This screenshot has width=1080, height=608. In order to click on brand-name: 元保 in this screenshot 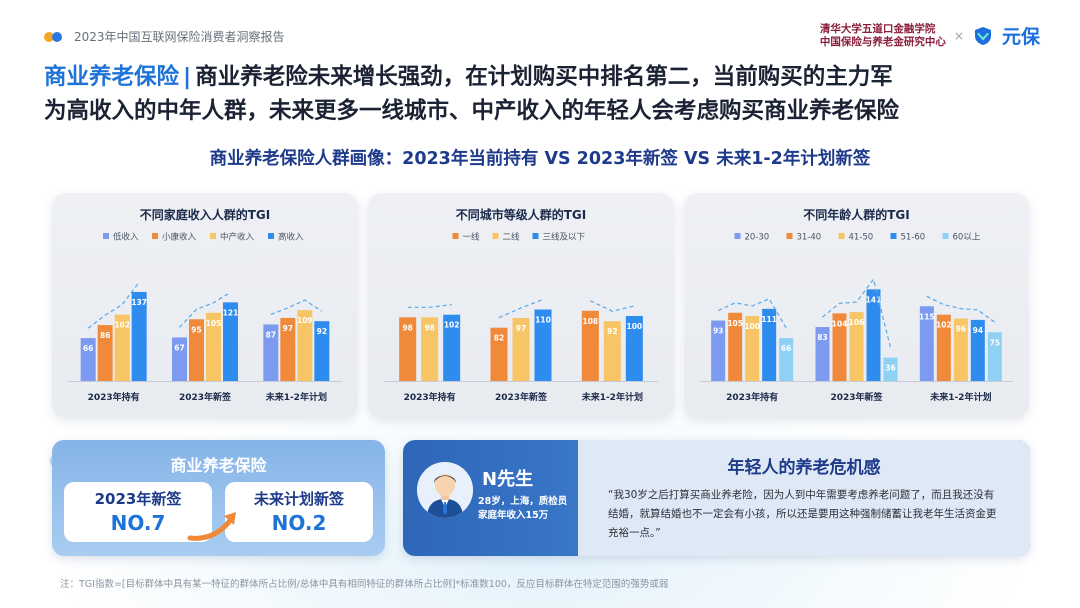, I will do `click(1020, 37)`.